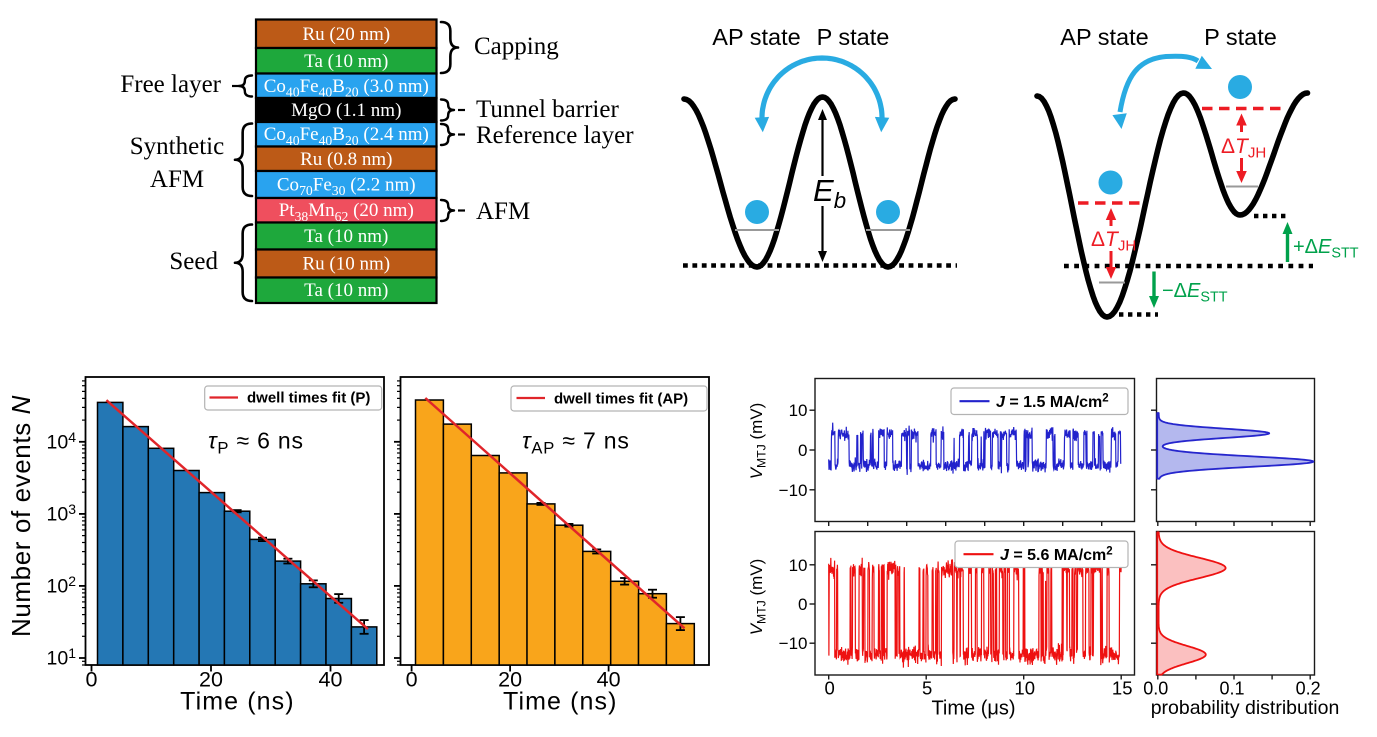 This screenshot has width=1377, height=737. I want to click on svg-text: Synthetic, so click(177, 146).